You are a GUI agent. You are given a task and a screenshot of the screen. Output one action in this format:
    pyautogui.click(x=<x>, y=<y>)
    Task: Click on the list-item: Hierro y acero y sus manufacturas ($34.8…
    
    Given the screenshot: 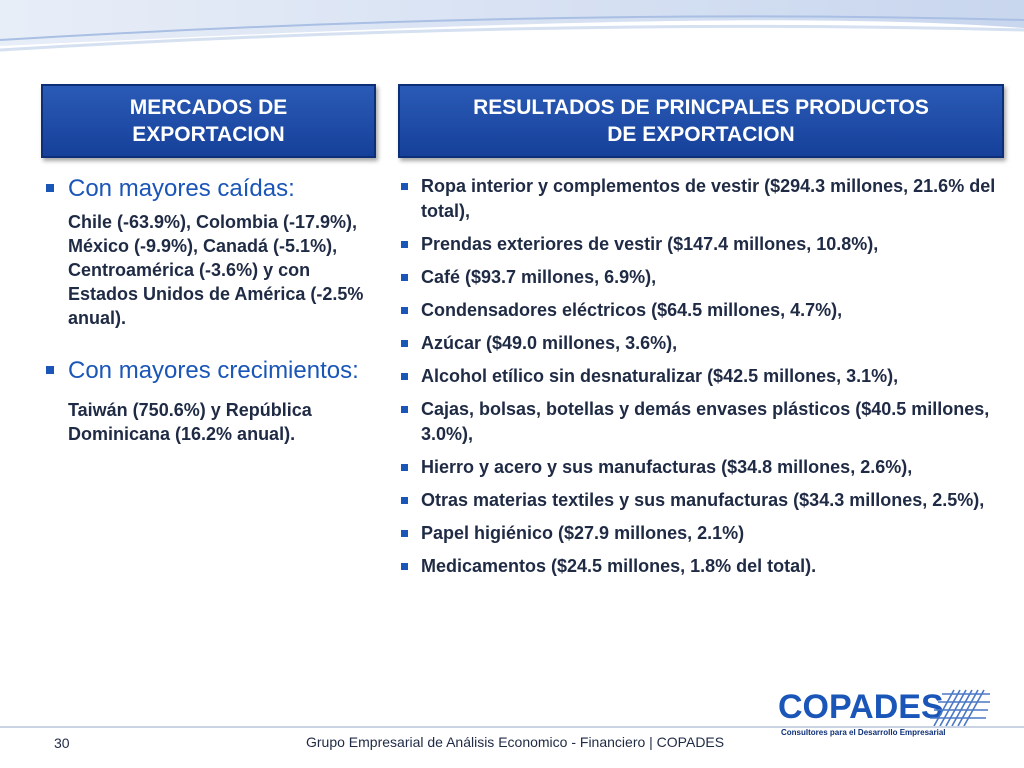 What is the action you would take?
    pyautogui.click(x=701, y=467)
    